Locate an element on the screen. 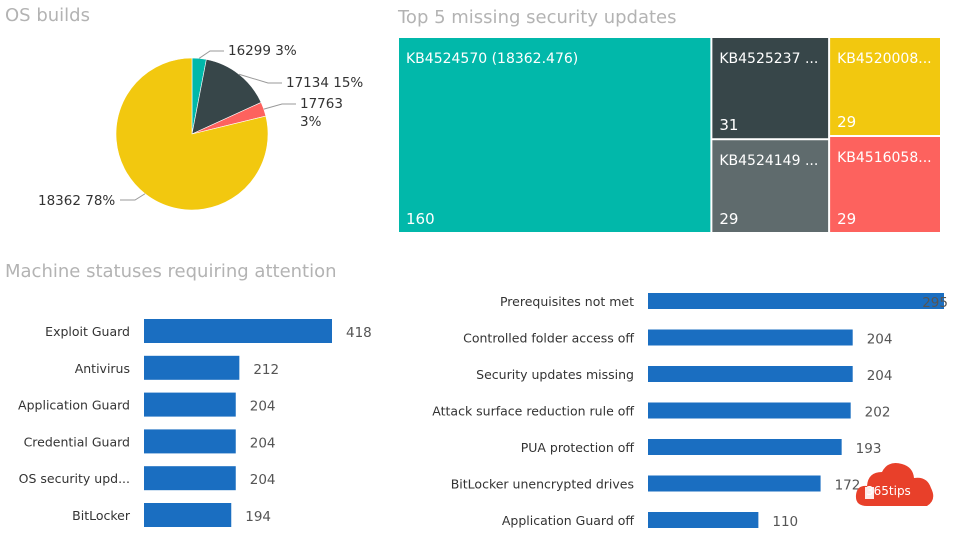 This screenshot has width=953, height=543. treemap-label-kb4524570: KB4524570 (18362.476) is located at coordinates (492, 59).